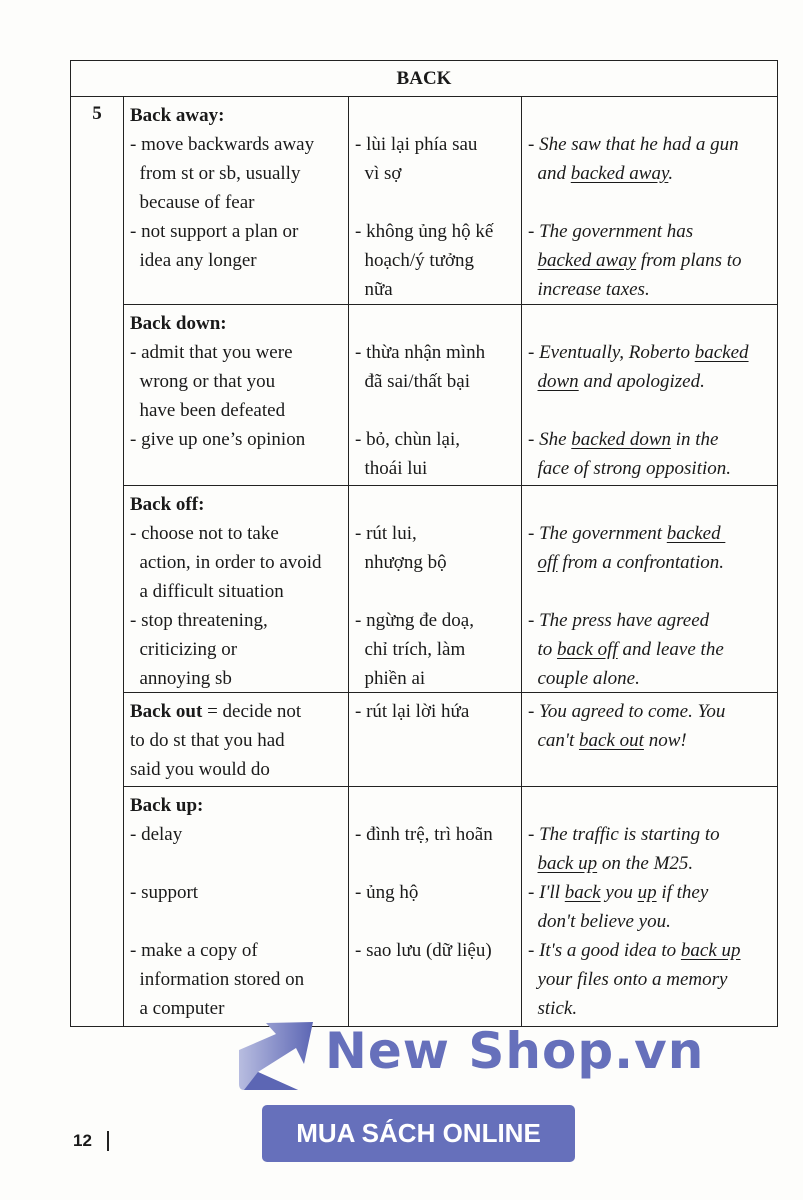 Image resolution: width=803 pixels, height=1200 pixels. What do you see at coordinates (584, 678) in the screenshot?
I see `text-segment: couple alone.` at bounding box center [584, 678].